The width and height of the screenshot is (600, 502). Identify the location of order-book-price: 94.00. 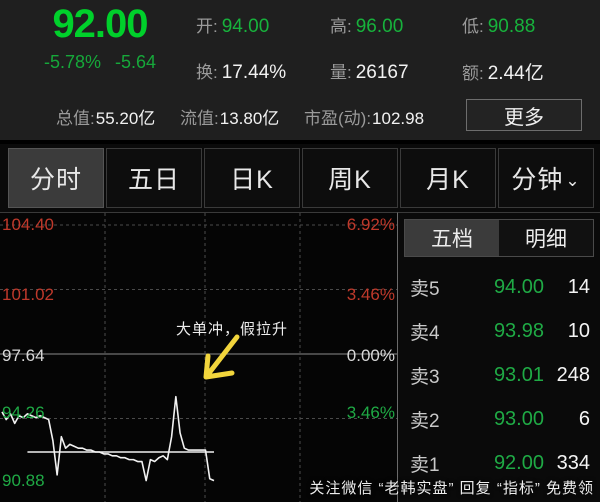
(518, 286).